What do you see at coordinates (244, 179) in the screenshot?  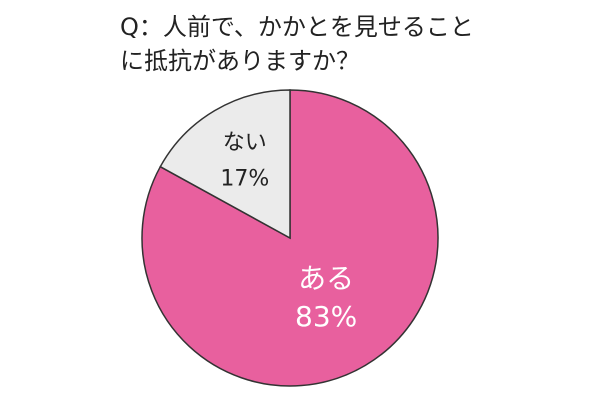 I see `value-label: 17%` at bounding box center [244, 179].